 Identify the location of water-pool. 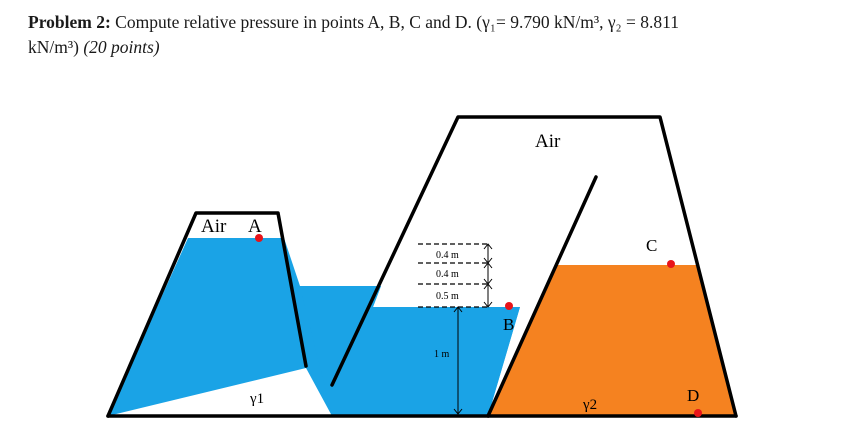
(410, 351).